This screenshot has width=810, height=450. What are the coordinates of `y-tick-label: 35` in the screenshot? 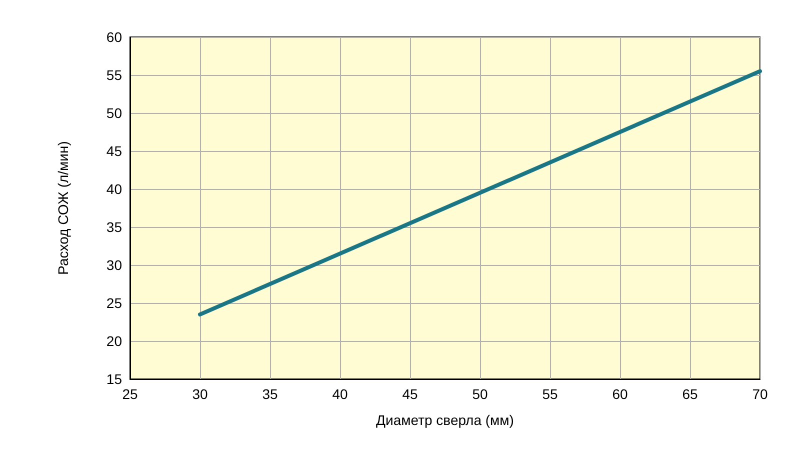 It's located at (114, 227).